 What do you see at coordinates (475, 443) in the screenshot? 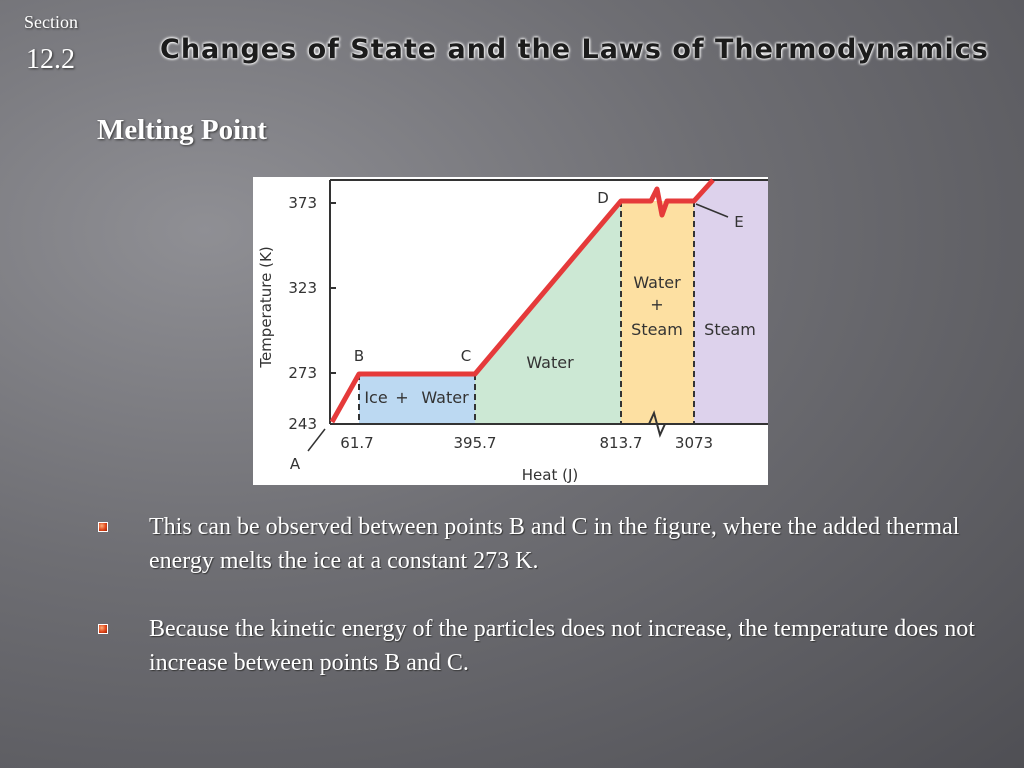
I see `x-tick-label: 395.7` at bounding box center [475, 443].